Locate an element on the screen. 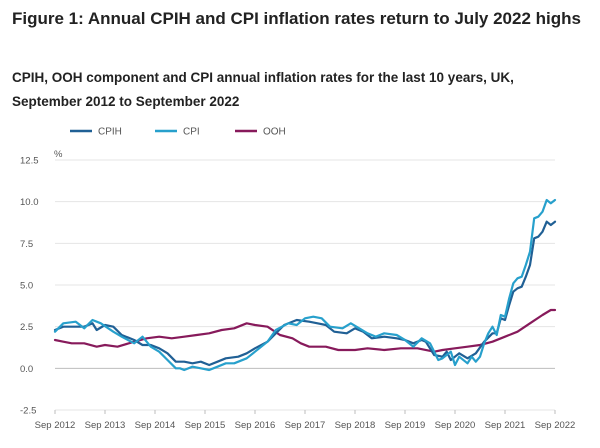  x-tick-label: Sep 2014 is located at coordinates (155, 425).